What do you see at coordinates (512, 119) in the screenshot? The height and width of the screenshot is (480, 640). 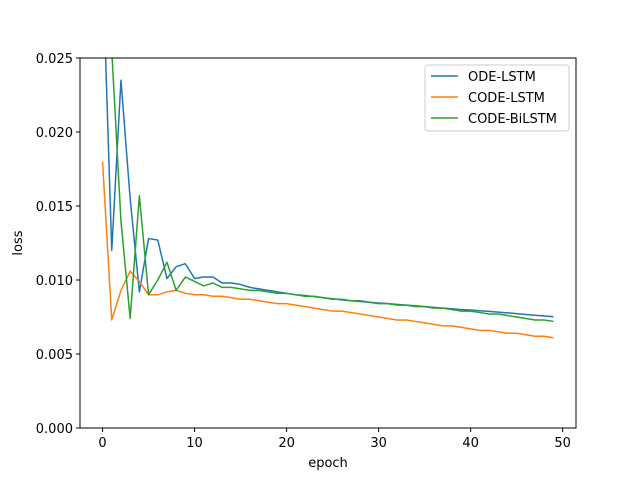 I see `legend-label-code-bilstm: CODE-BiLSTM` at bounding box center [512, 119].